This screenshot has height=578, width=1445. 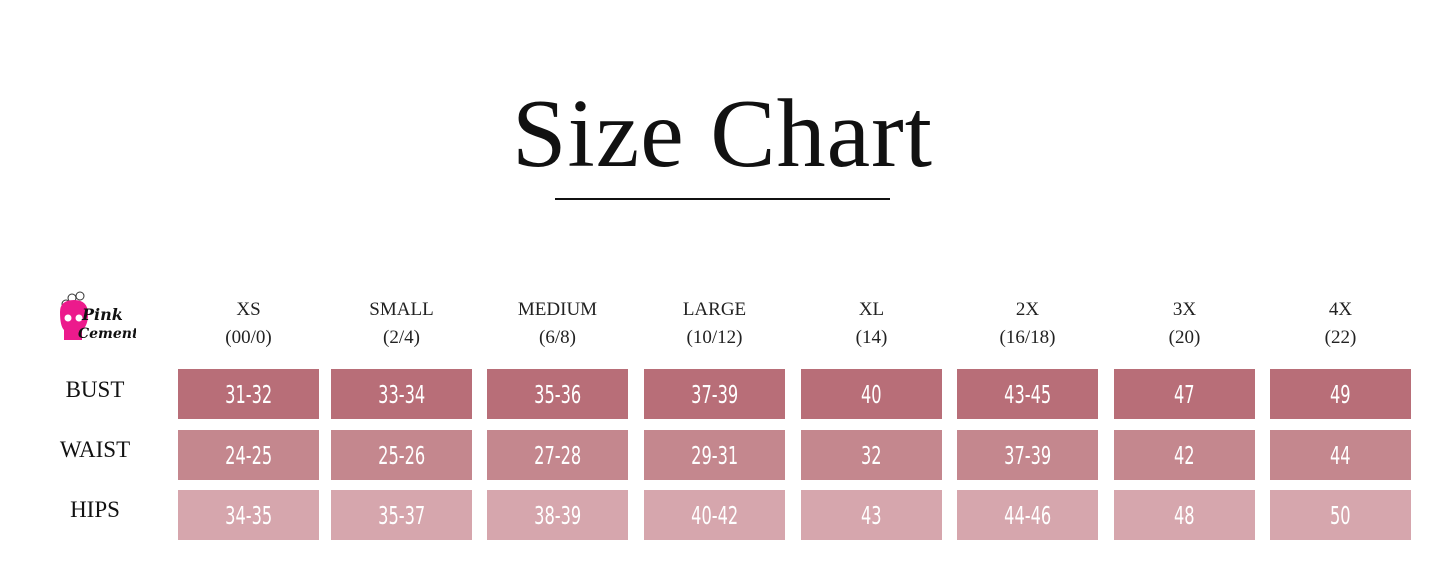 I want to click on size-number: (2/4), so click(x=401, y=337).